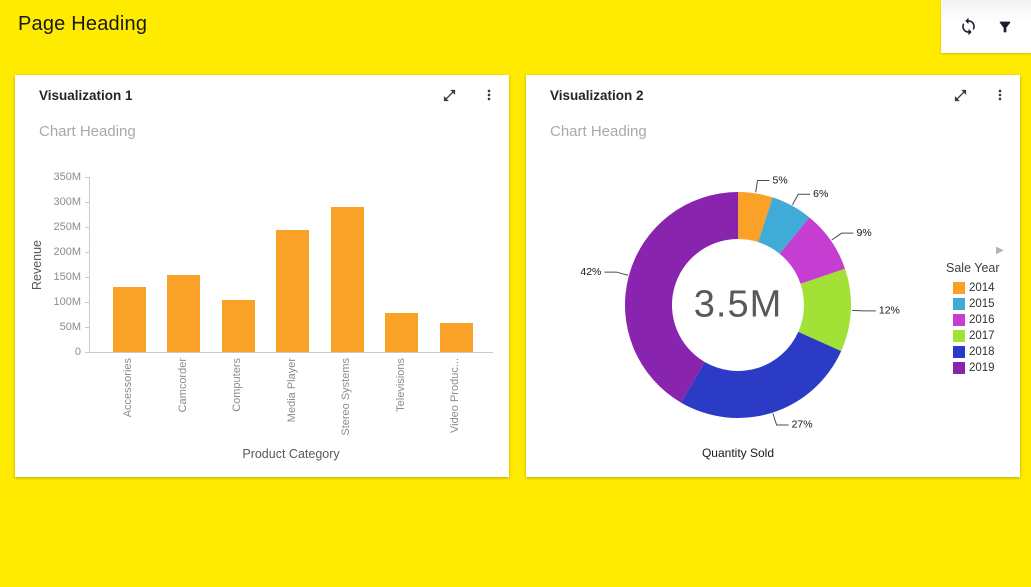 This screenshot has height=587, width=1031. Describe the element at coordinates (982, 304) in the screenshot. I see `legend-label: 2015` at that location.